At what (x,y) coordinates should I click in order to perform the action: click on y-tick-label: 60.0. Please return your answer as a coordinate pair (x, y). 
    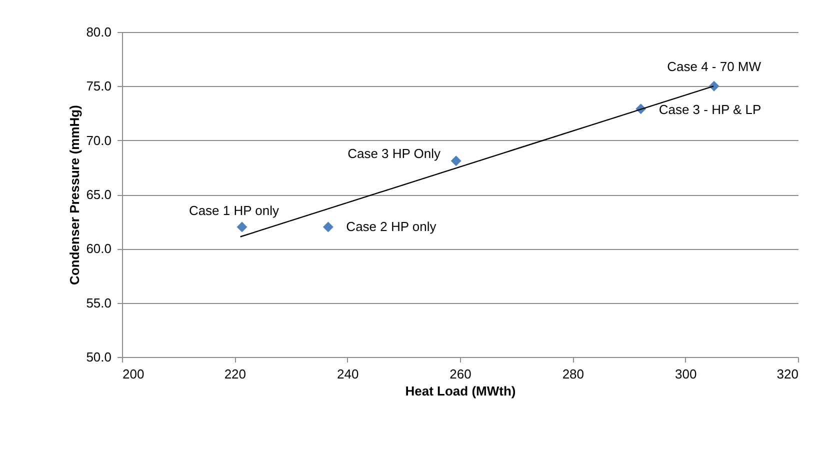
    Looking at the image, I should click on (99, 248).